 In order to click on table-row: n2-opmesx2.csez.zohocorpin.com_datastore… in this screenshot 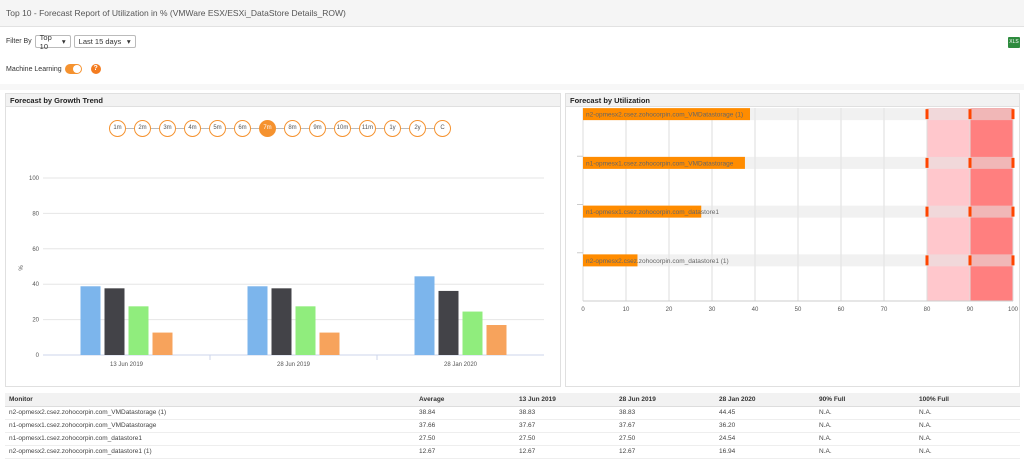, I will do `click(512, 452)`.